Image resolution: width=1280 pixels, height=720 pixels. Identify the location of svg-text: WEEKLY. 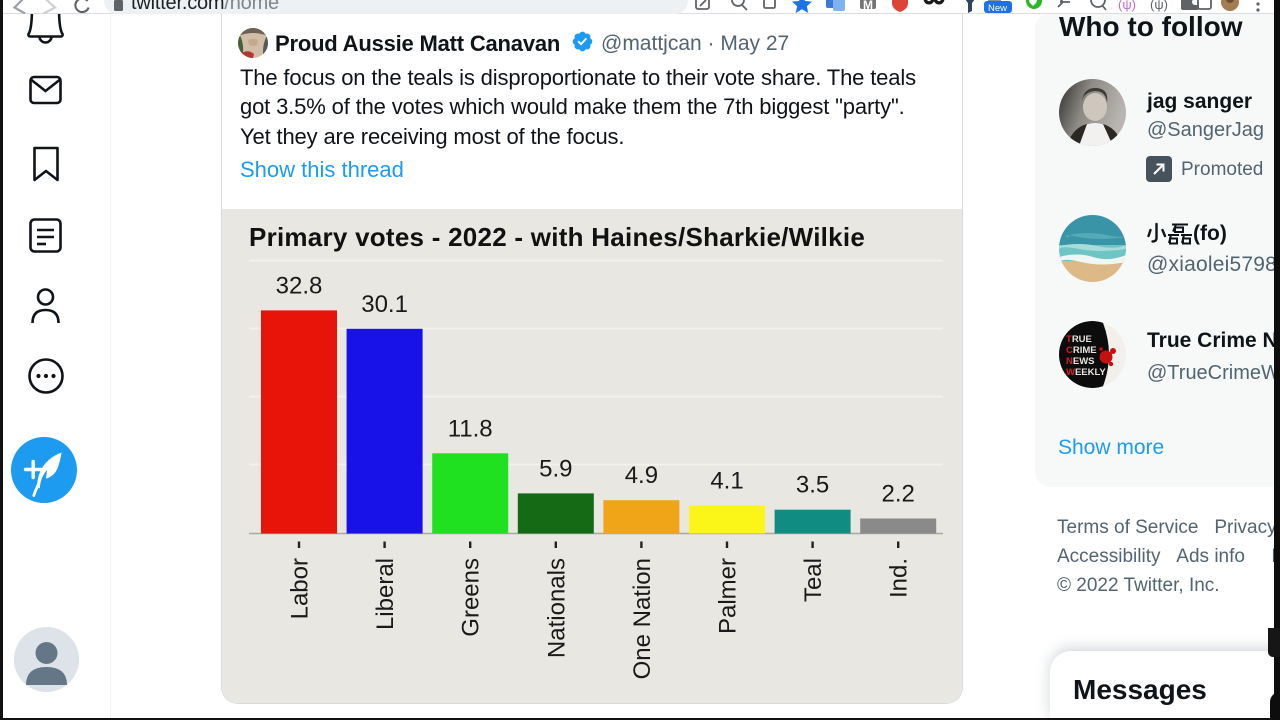
(1086, 372).